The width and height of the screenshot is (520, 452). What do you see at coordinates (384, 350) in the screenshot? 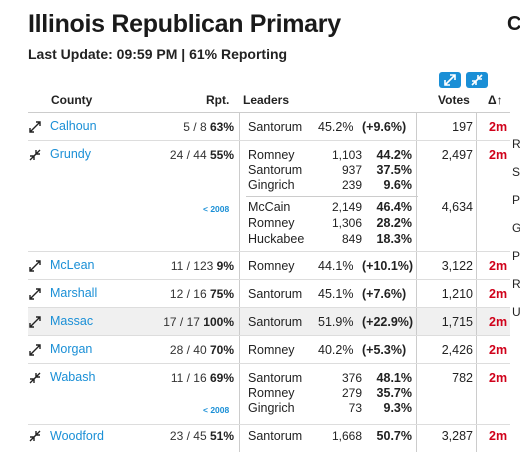
I see `leader-margin: (+5.3%)` at bounding box center [384, 350].